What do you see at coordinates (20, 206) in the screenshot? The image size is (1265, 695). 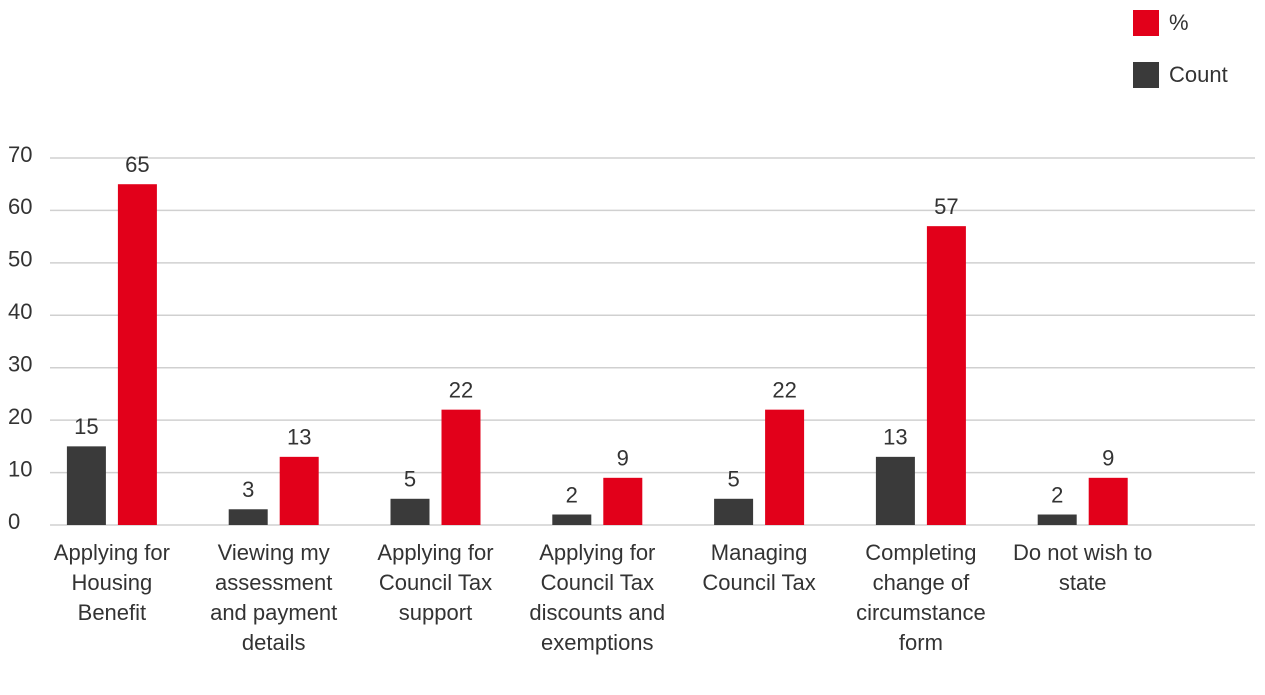 I see `y-tick-label: 60` at bounding box center [20, 206].